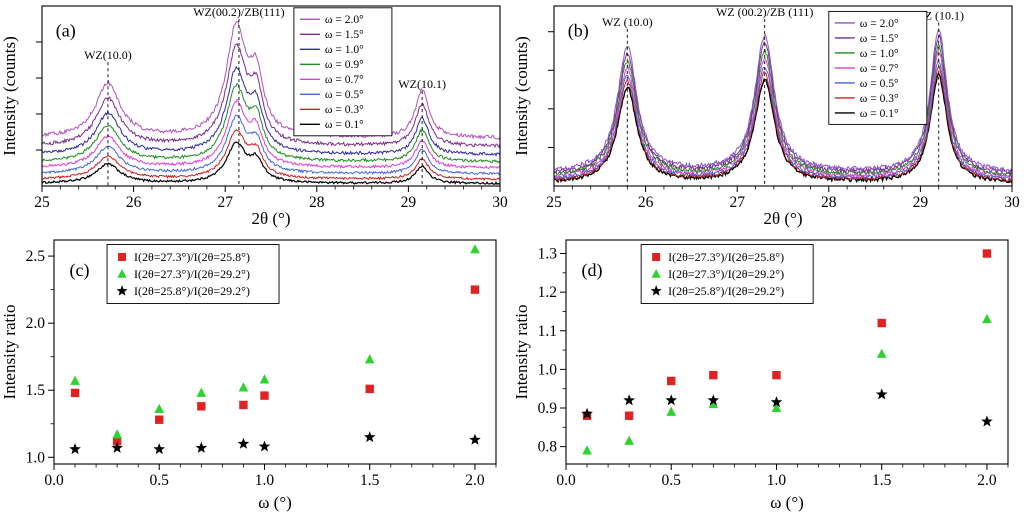  I want to click on svg-text: (b), so click(578, 31).